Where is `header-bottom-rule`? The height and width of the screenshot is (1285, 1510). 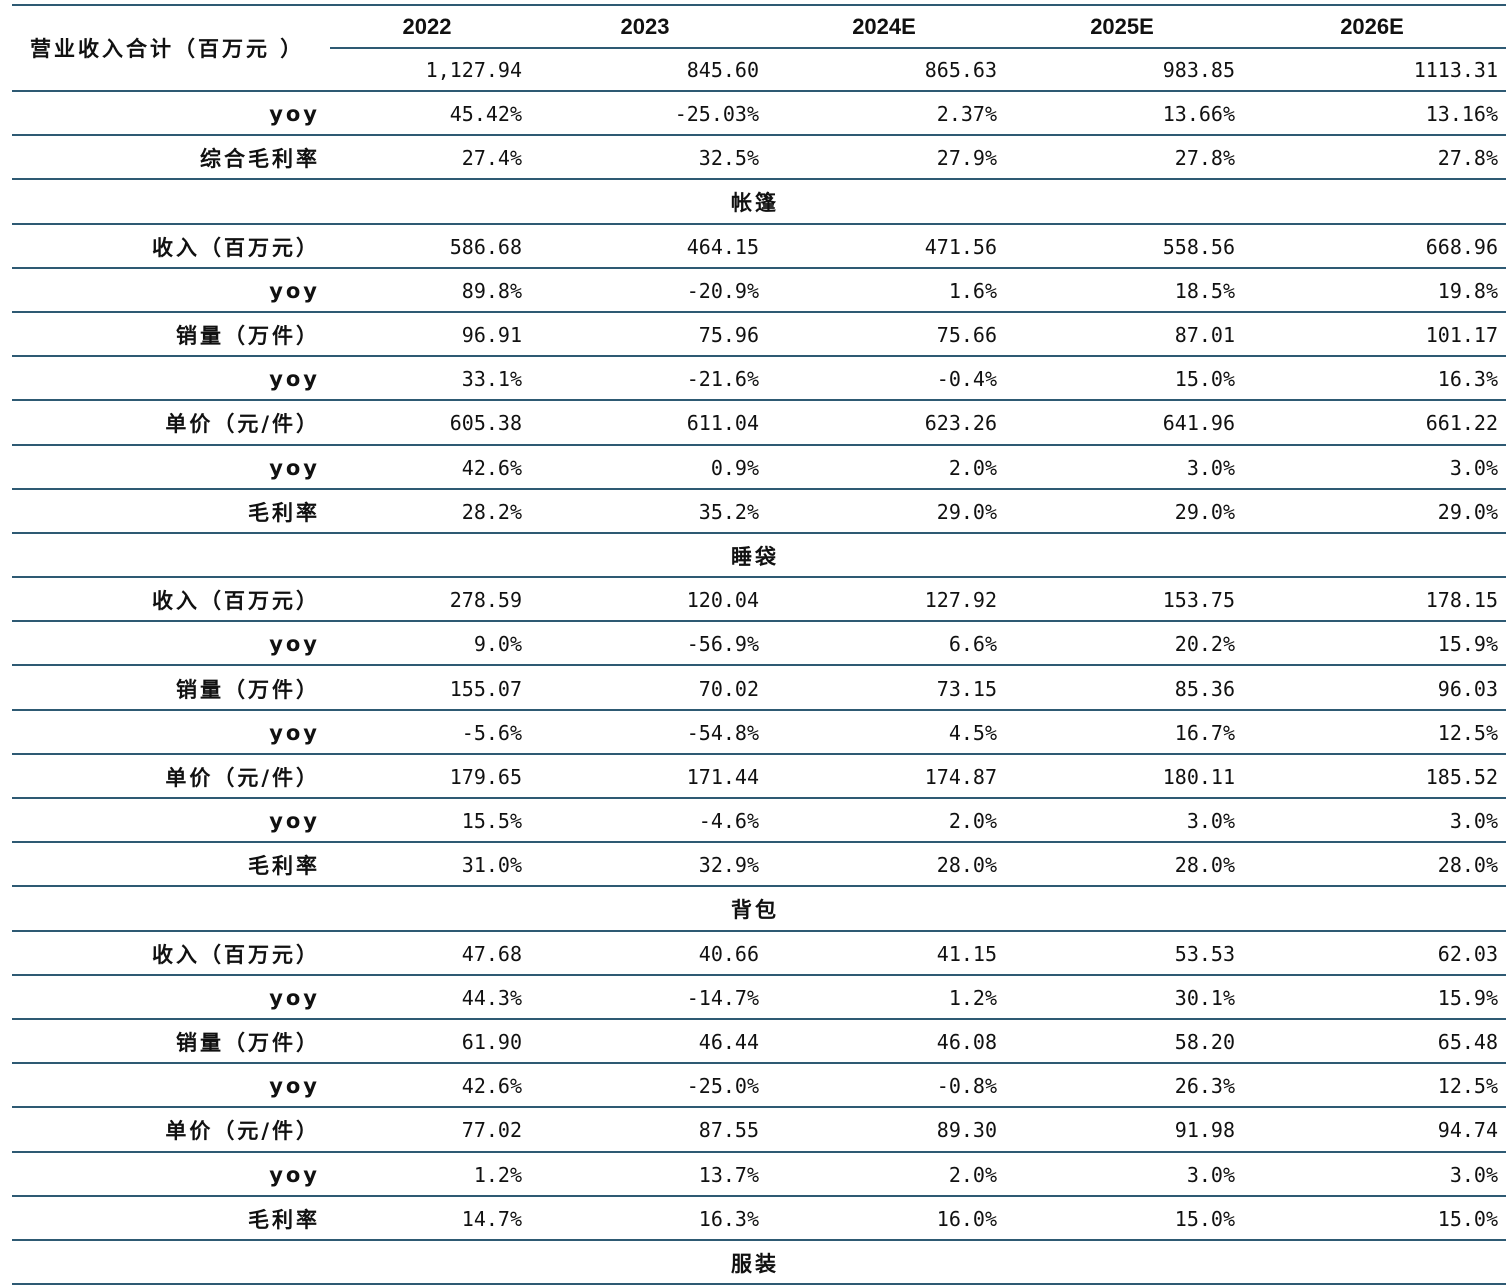
header-bottom-rule is located at coordinates (759, 91).